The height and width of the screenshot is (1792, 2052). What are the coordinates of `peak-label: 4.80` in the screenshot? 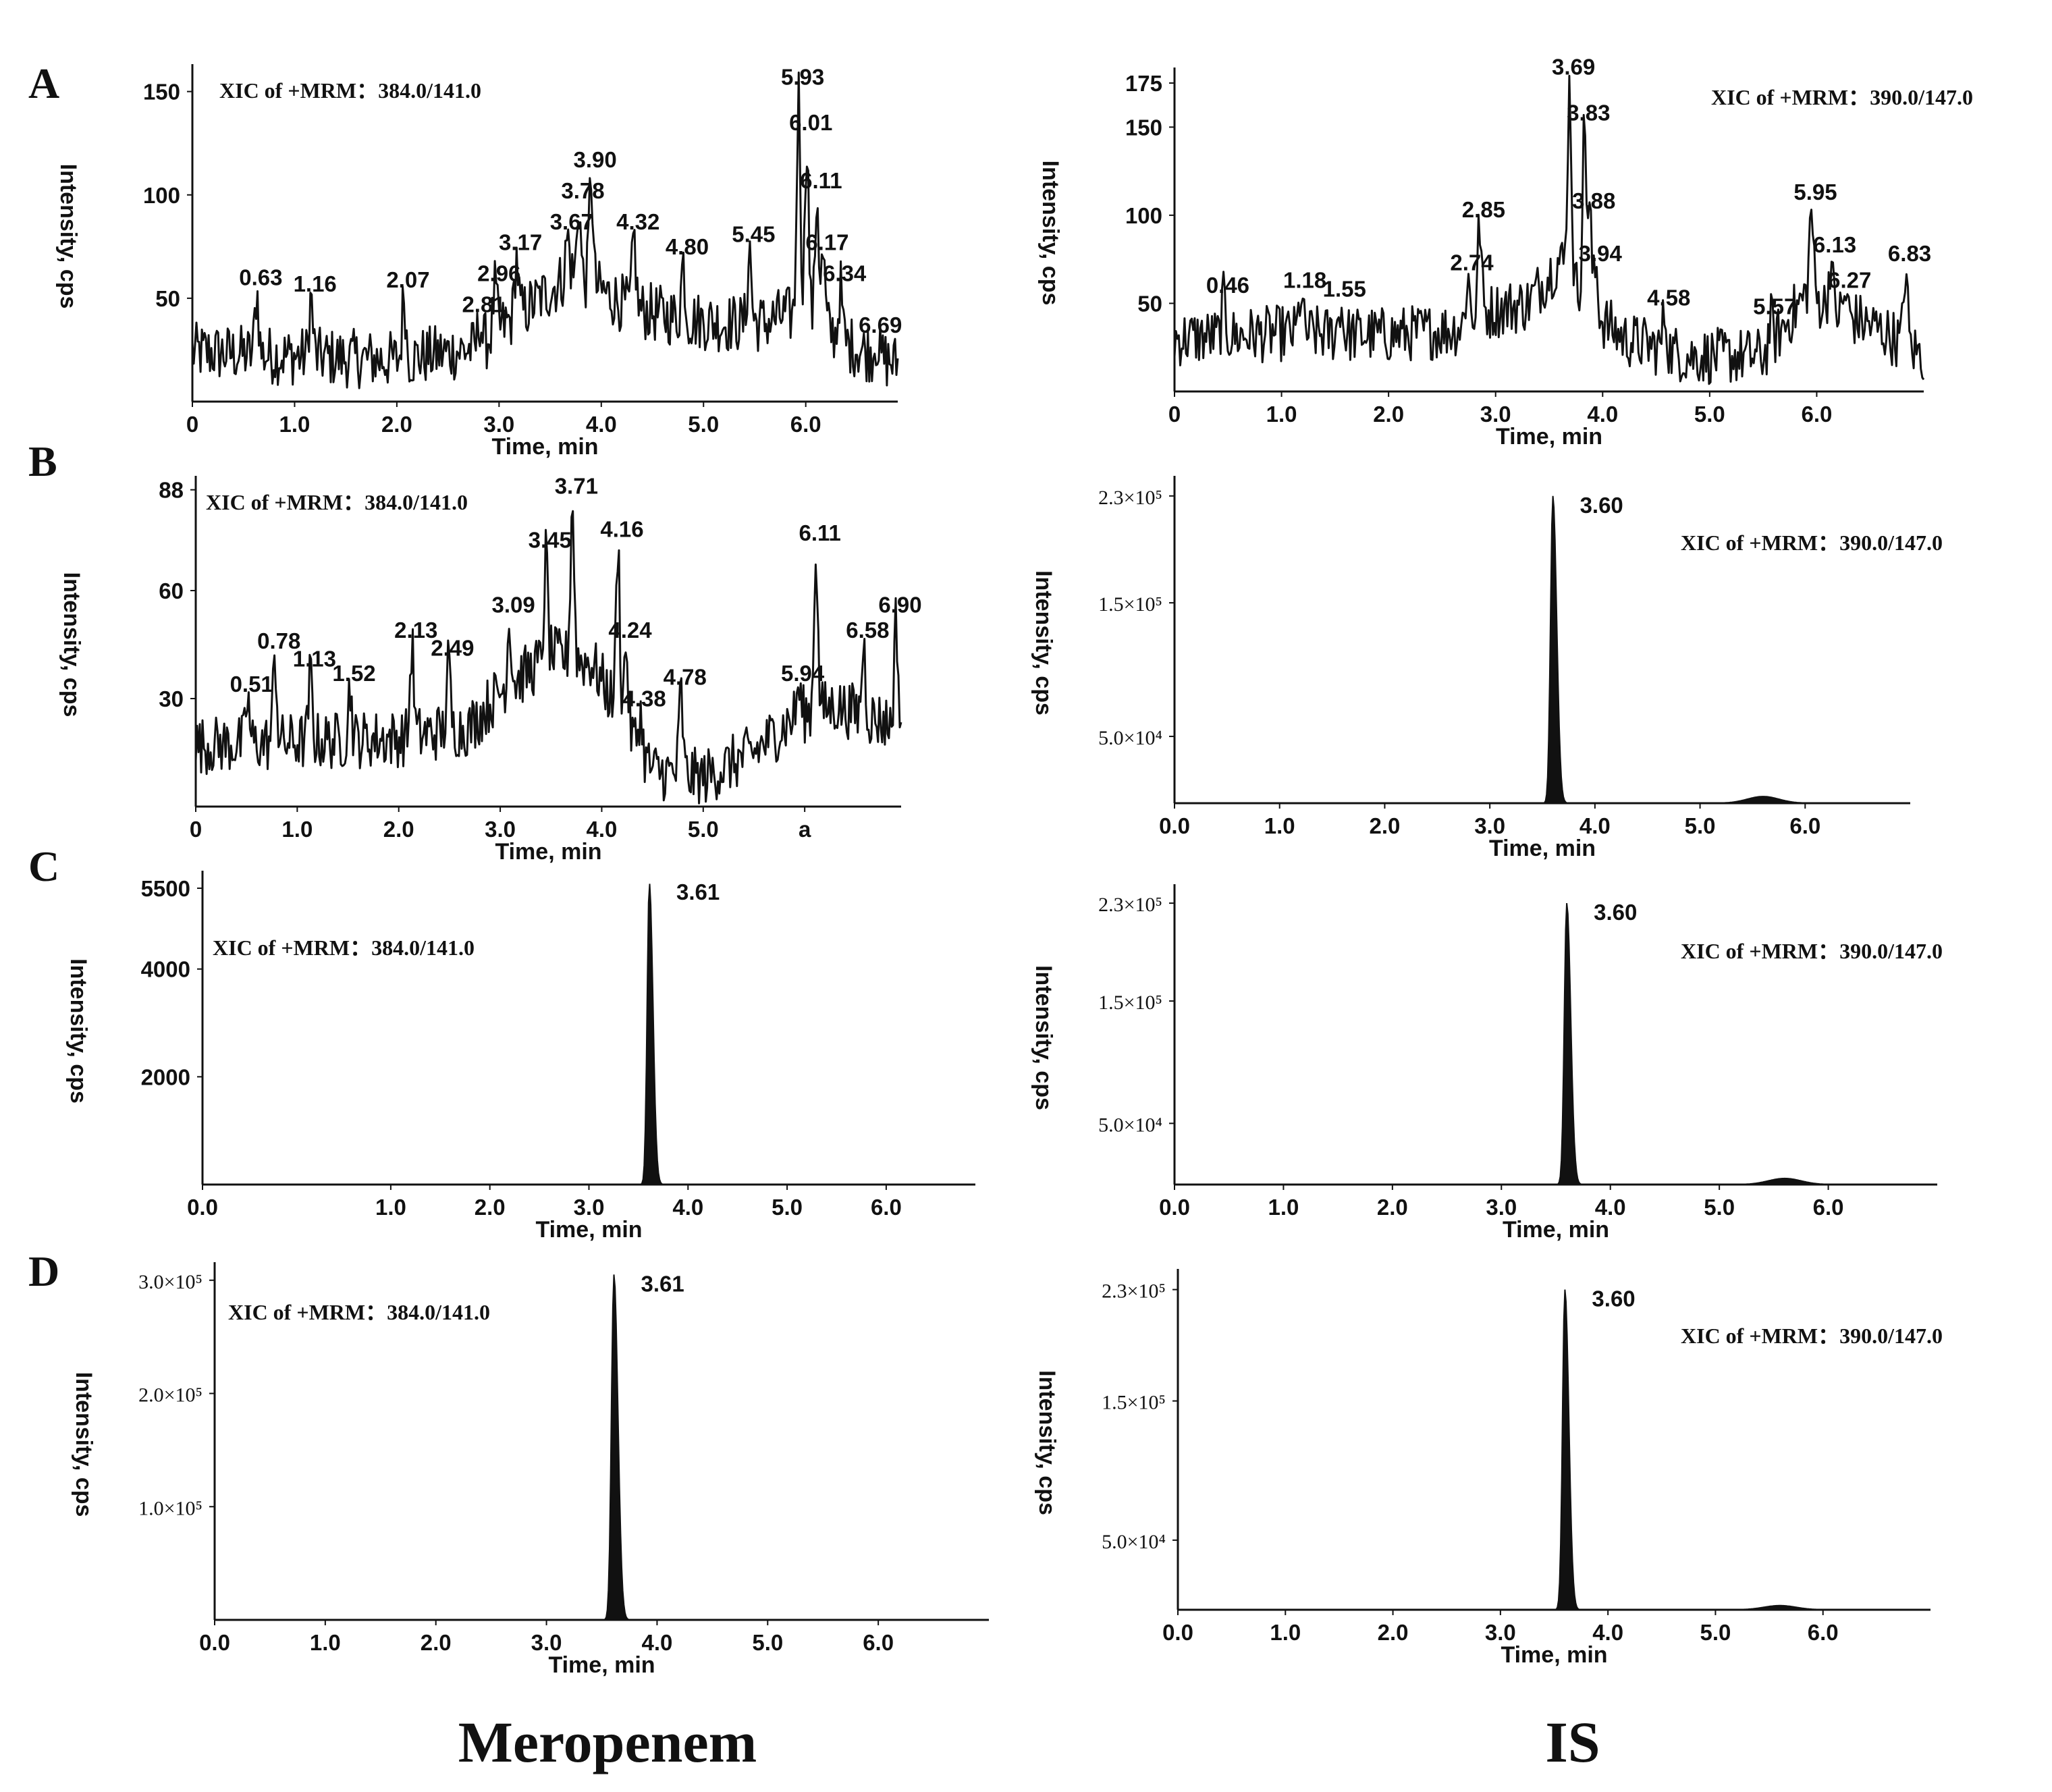 It's located at (687, 246).